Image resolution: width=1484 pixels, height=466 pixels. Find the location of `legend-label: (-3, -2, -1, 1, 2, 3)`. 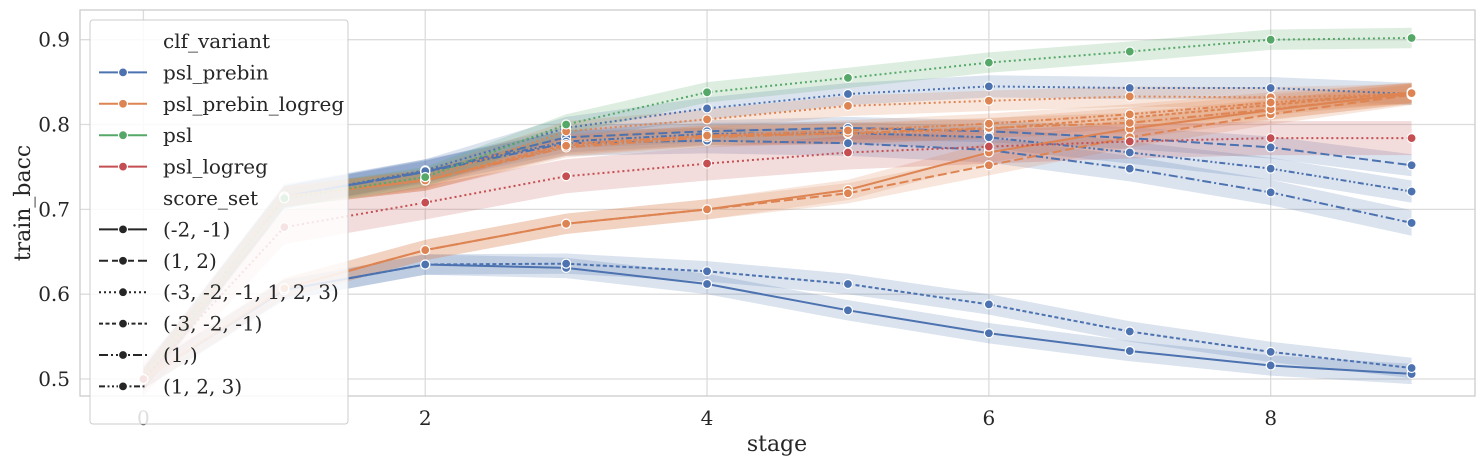

legend-label: (-3, -2, -1, 1, 2, 3) is located at coordinates (251, 292).